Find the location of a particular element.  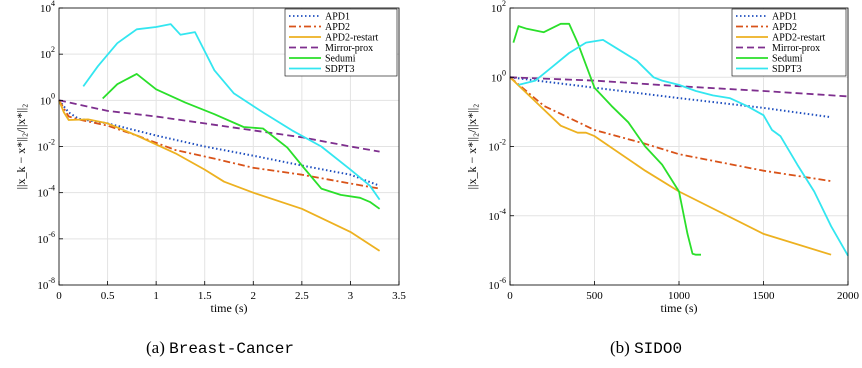

caption-b: (b) SIDO0 is located at coordinates (646, 348).